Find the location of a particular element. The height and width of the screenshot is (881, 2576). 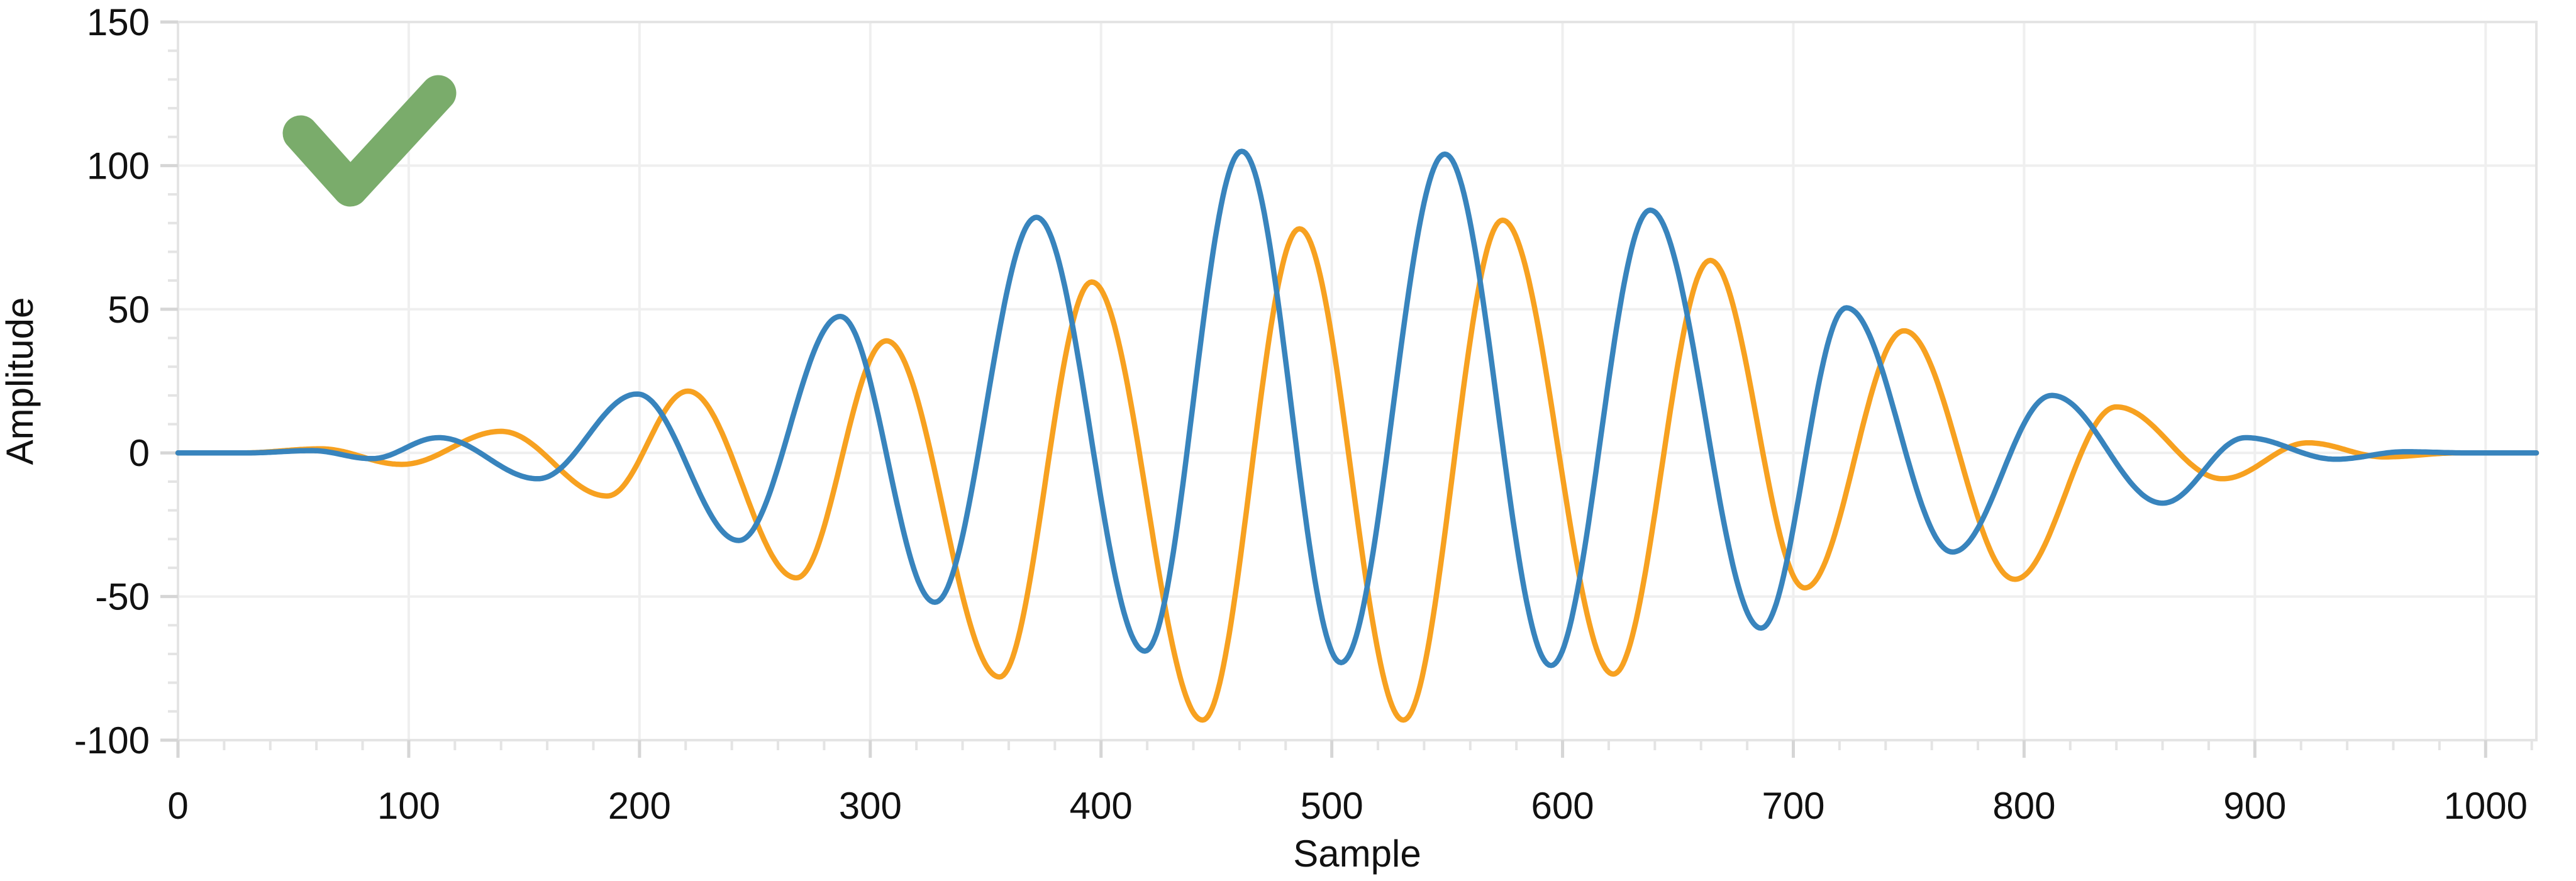

y-tick-label: -100 is located at coordinates (112, 741).